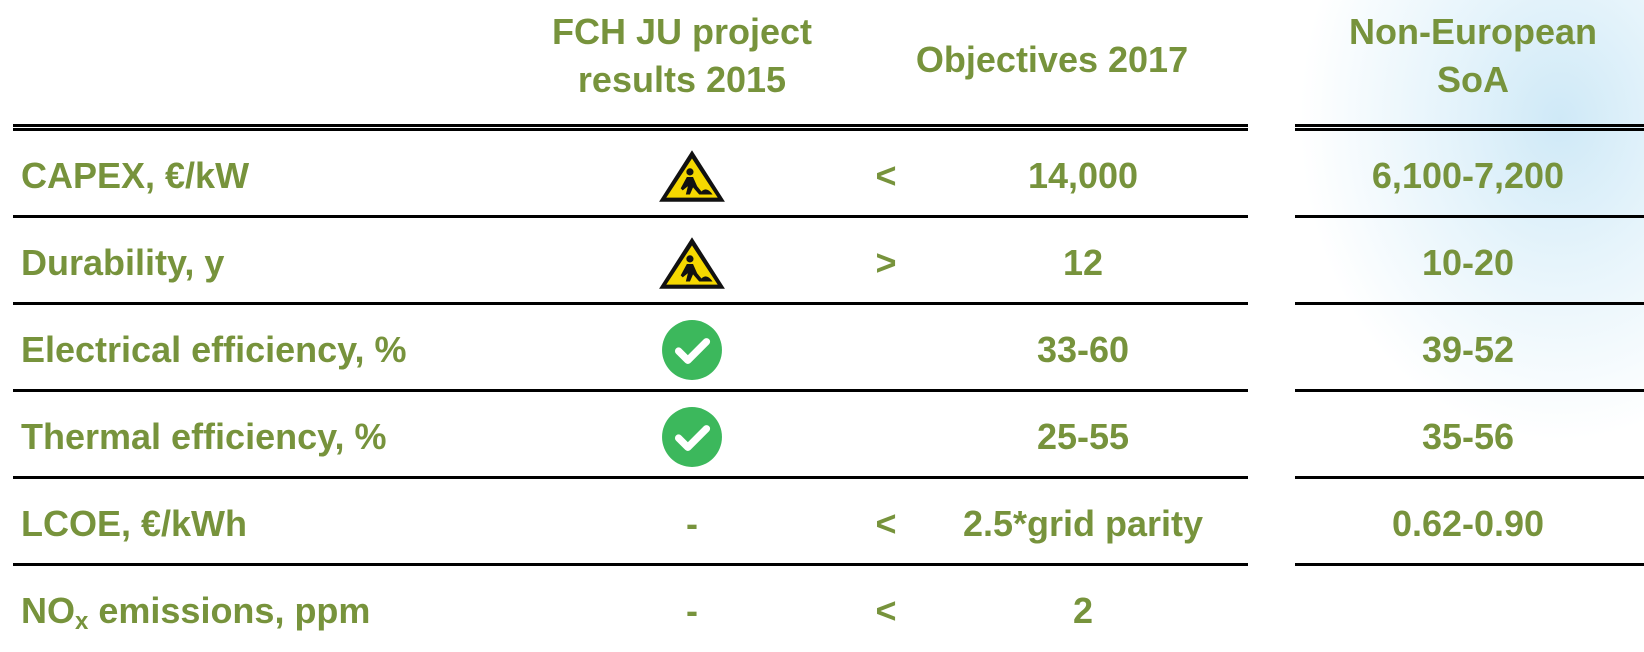 The width and height of the screenshot is (1644, 652). What do you see at coordinates (1468, 175) in the screenshot?
I see `soa: 6,100-7,200` at bounding box center [1468, 175].